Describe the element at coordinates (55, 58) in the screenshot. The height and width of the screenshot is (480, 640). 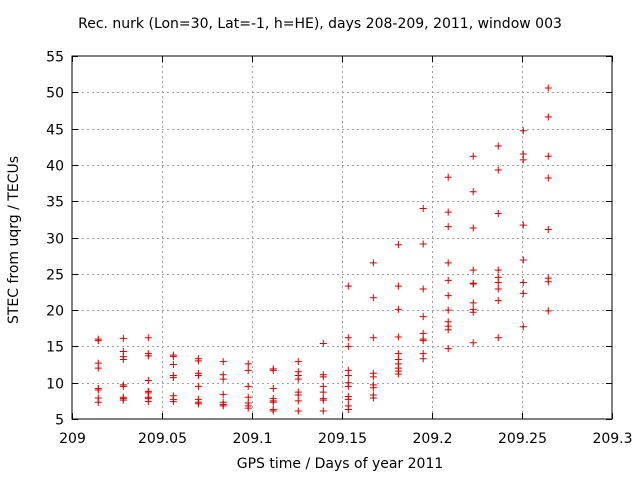
I see `y-tick-label: 55` at that location.